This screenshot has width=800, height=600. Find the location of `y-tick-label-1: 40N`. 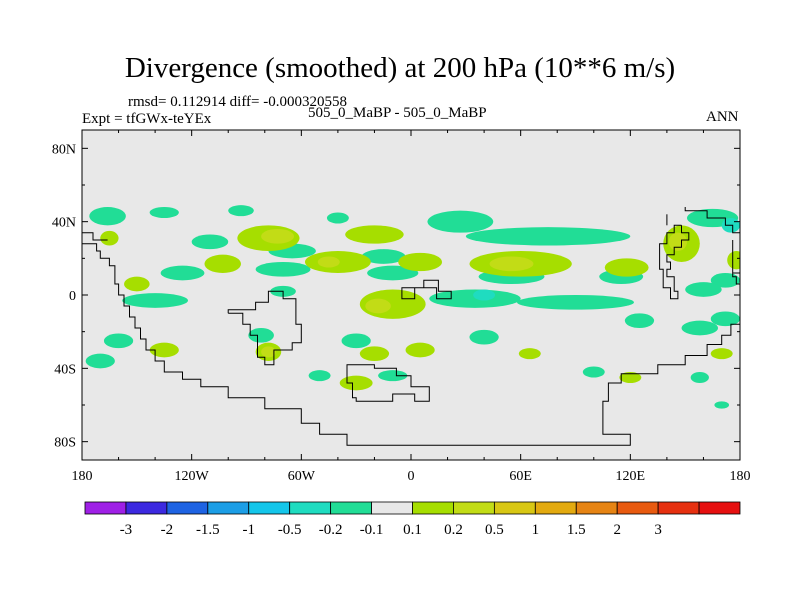

y-tick-label-1: 40N is located at coordinates (64, 223).